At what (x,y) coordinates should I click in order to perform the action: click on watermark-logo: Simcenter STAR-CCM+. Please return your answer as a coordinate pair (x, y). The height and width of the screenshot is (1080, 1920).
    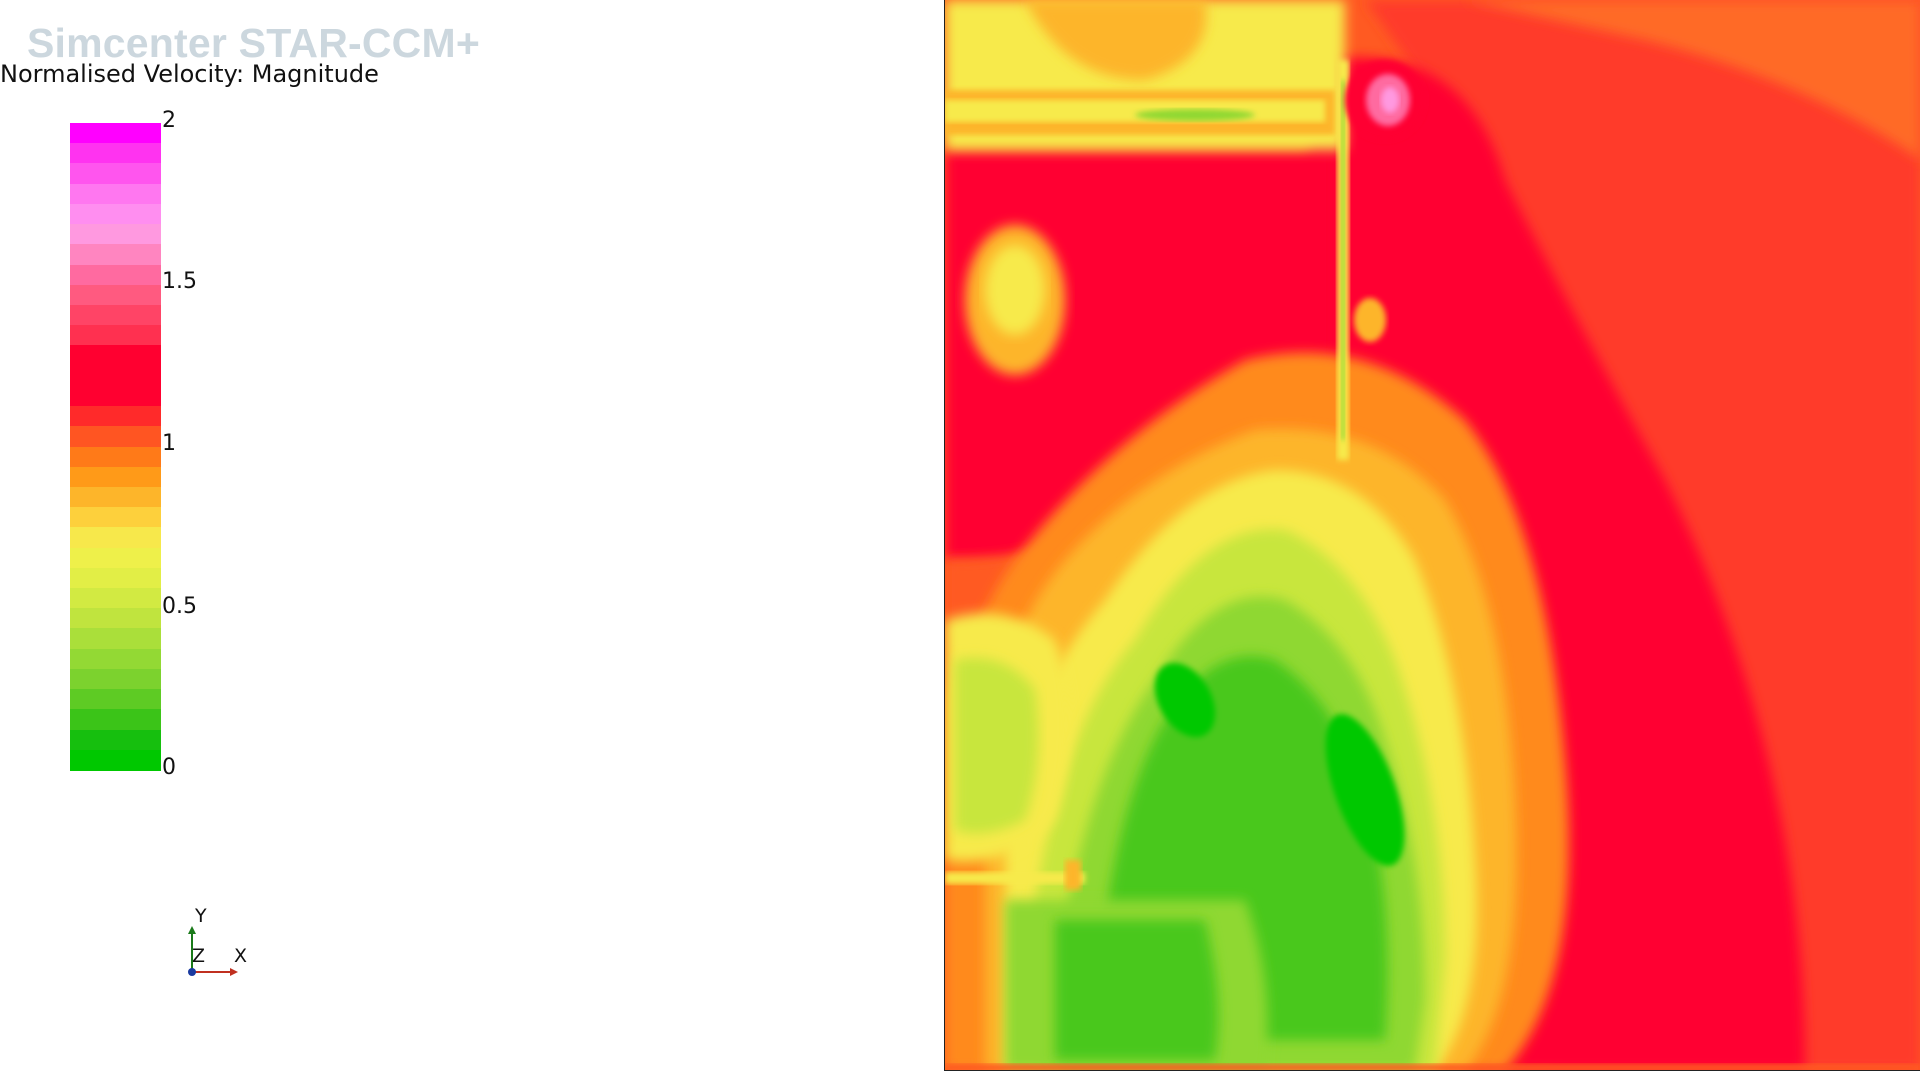
    Looking at the image, I should click on (253, 43).